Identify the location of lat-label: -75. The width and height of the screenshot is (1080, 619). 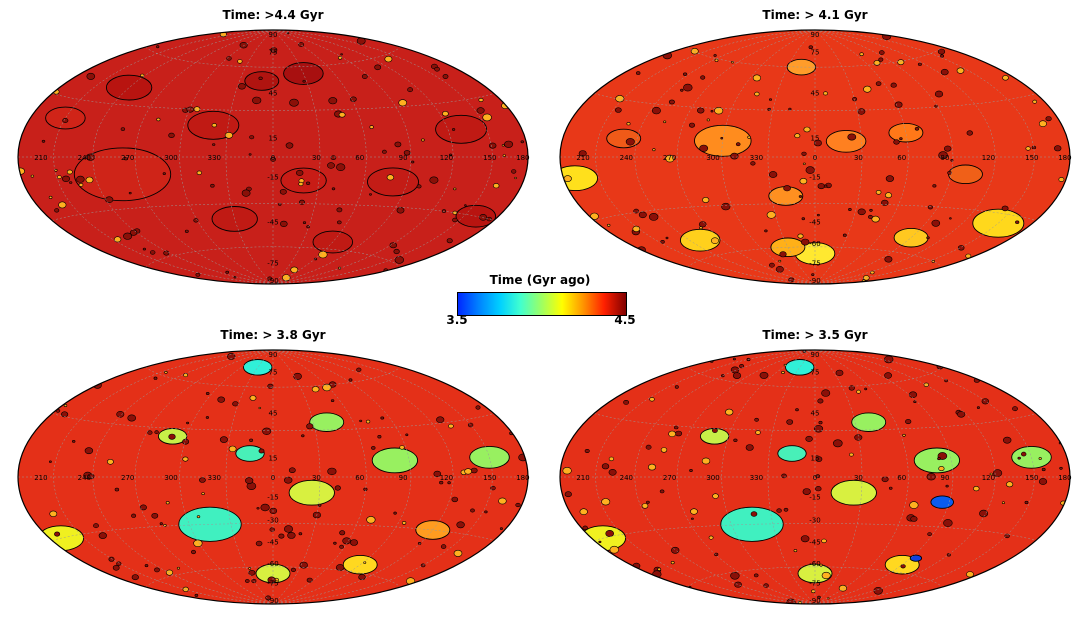
(814, 263).